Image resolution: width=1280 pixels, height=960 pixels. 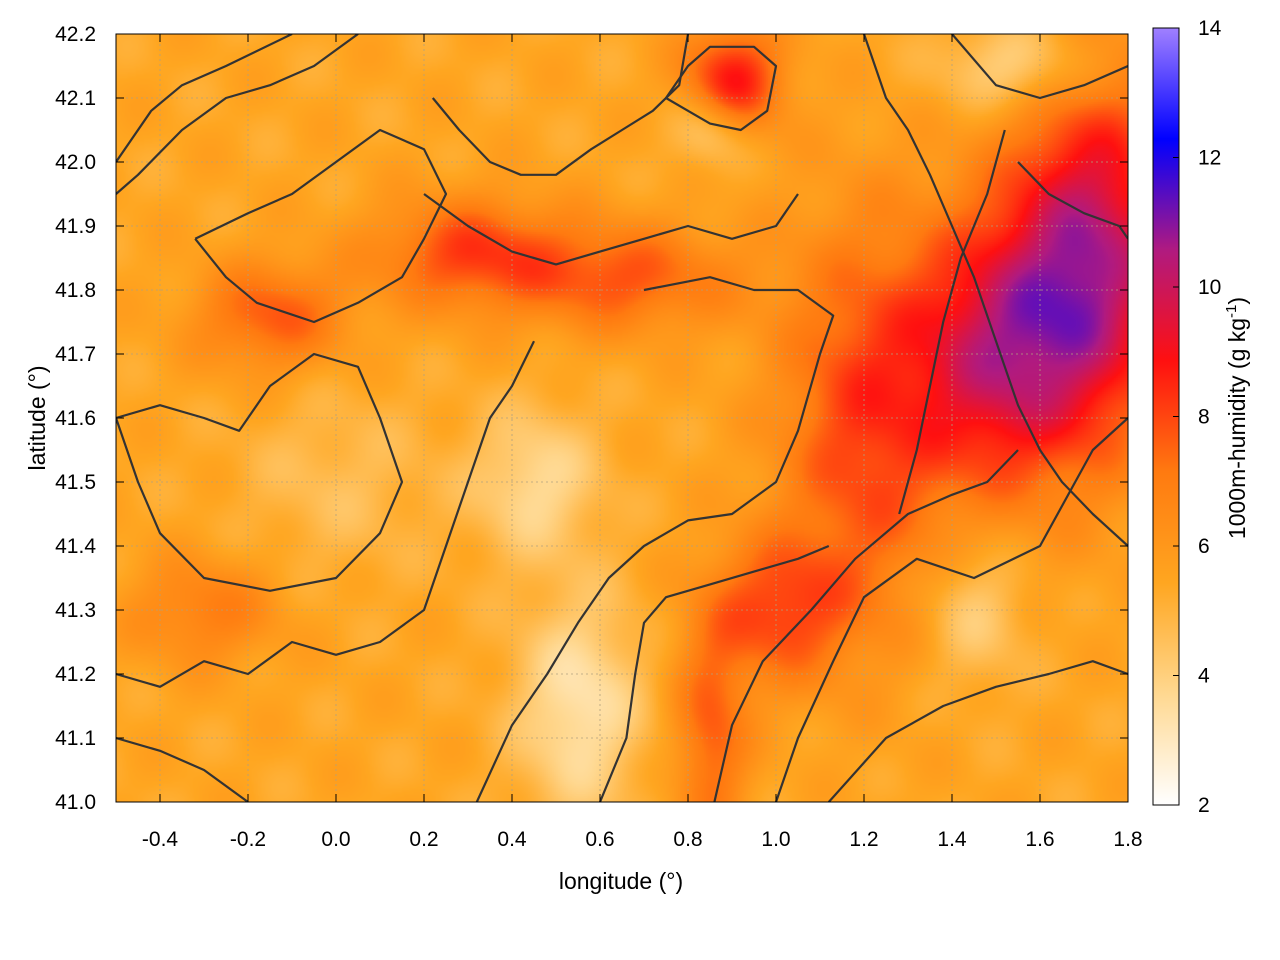 I want to click on y-tick-label: 41.9, so click(x=75, y=226).